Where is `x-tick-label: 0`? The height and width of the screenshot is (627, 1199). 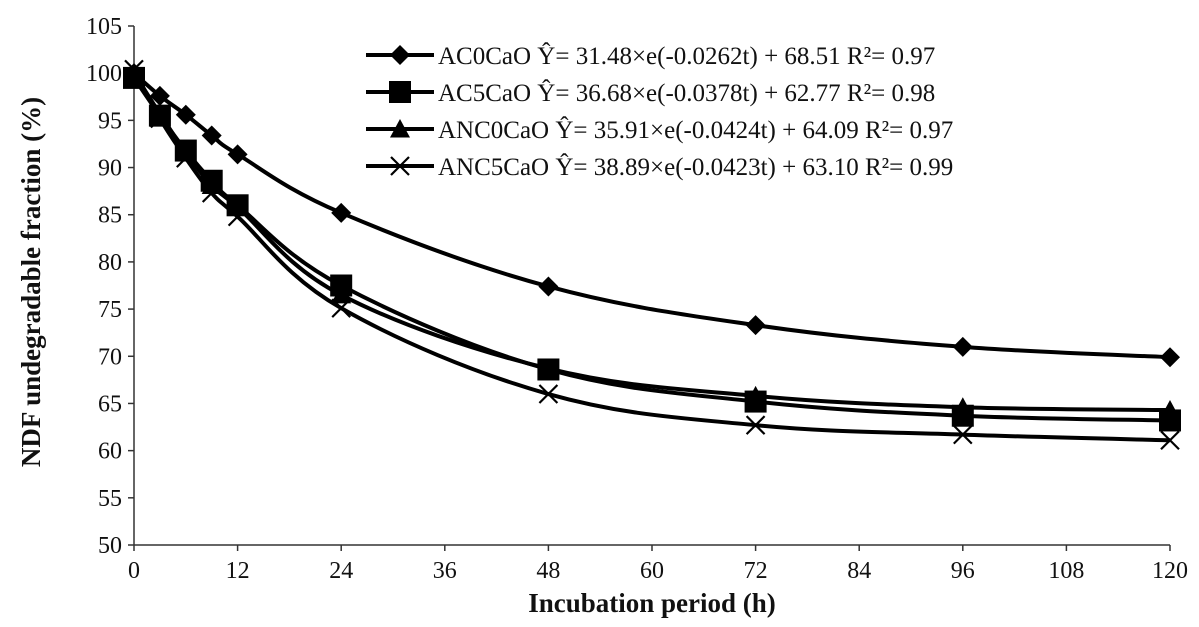
x-tick-label: 0 is located at coordinates (134, 571).